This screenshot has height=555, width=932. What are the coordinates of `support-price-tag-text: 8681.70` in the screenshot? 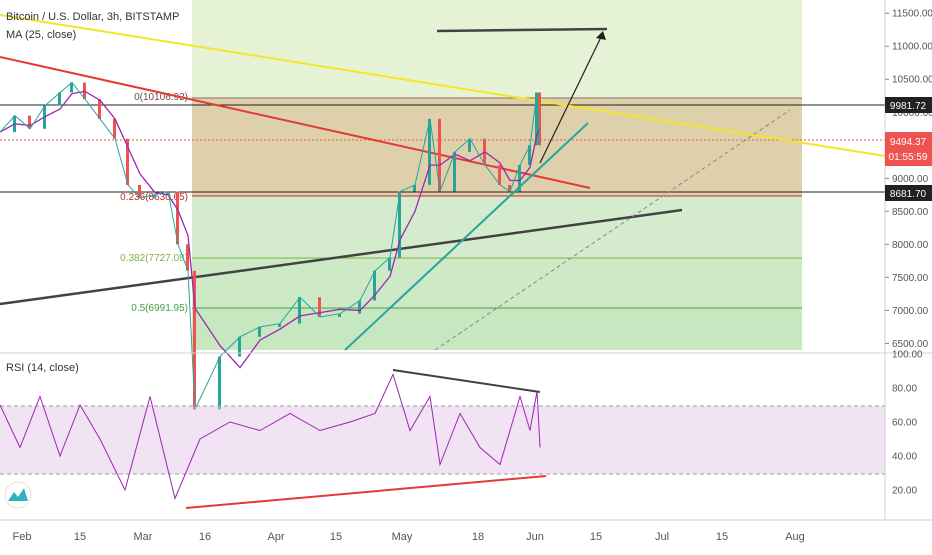 It's located at (908, 194).